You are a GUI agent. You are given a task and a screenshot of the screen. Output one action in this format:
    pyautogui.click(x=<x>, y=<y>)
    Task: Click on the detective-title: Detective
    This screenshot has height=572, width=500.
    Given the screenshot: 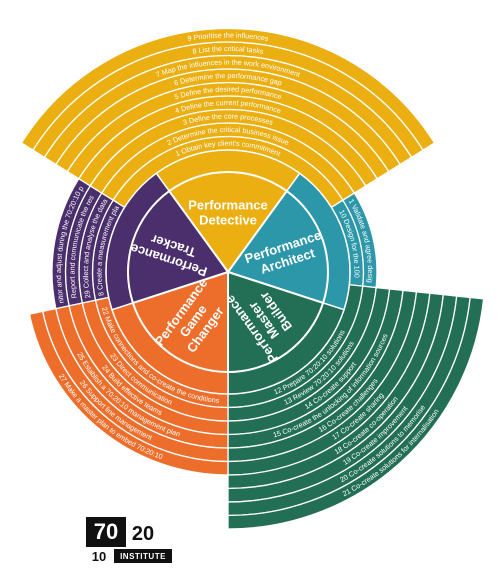 What is the action you would take?
    pyautogui.click(x=228, y=220)
    